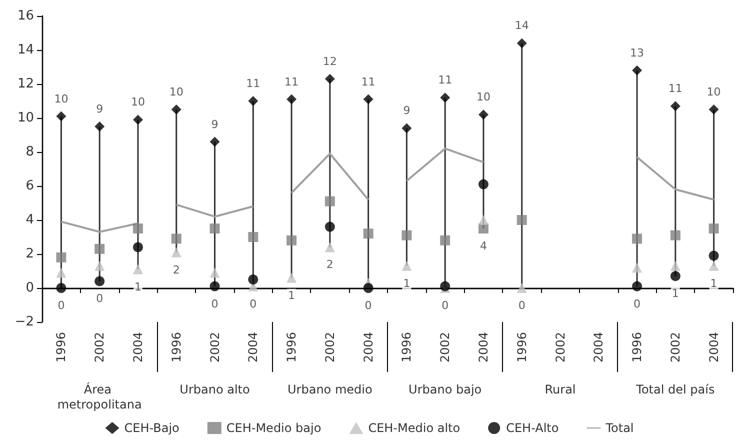 The width and height of the screenshot is (739, 441). What do you see at coordinates (30, 186) in the screenshot?
I see `y-tick-label: 6` at bounding box center [30, 186].